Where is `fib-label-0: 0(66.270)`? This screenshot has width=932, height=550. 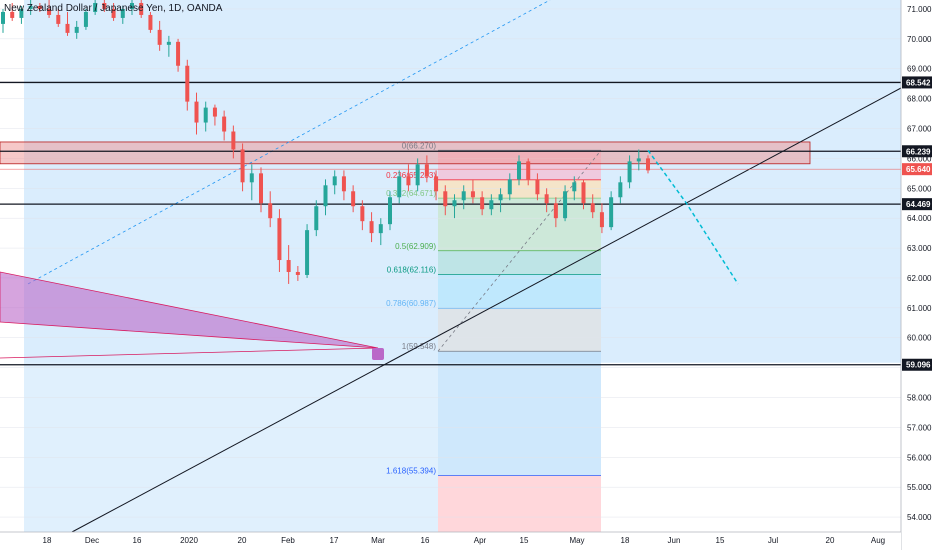 fib-label-0: 0(66.270) is located at coordinates (419, 145).